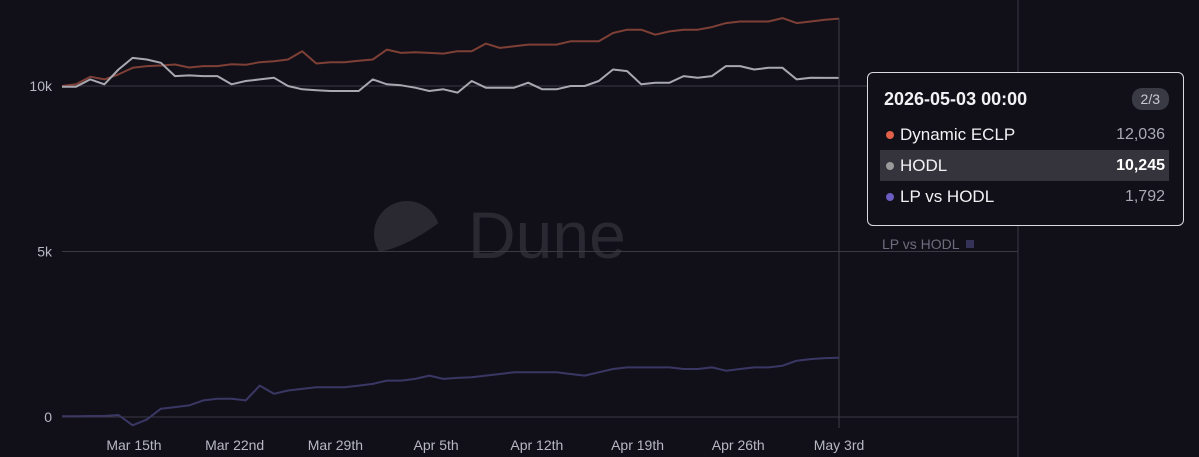  What do you see at coordinates (1024, 196) in the screenshot?
I see `tooltip-row-lp-vs-hodl: LP vs HODL 1,792` at bounding box center [1024, 196].